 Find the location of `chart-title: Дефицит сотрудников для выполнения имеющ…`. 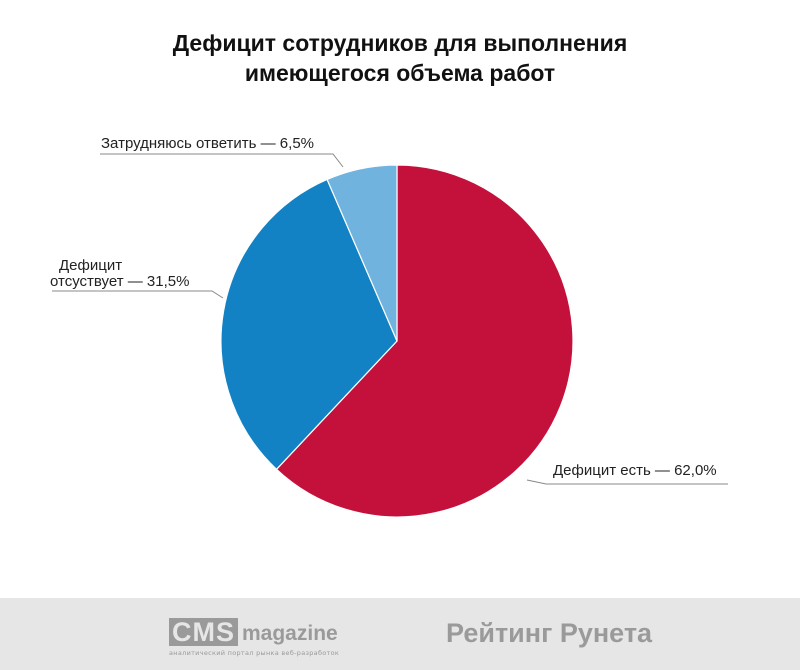

chart-title: Дефицит сотрудников для выполнения имеющ… is located at coordinates (400, 58).